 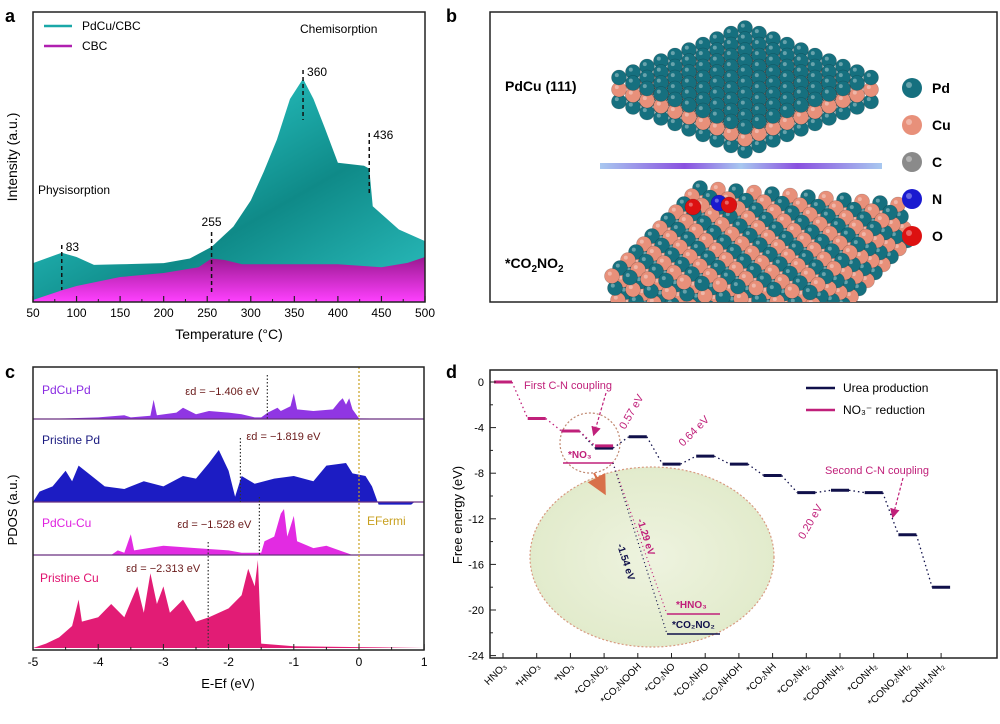 I want to click on legend-atom-n-icon, so click(x=912, y=199).